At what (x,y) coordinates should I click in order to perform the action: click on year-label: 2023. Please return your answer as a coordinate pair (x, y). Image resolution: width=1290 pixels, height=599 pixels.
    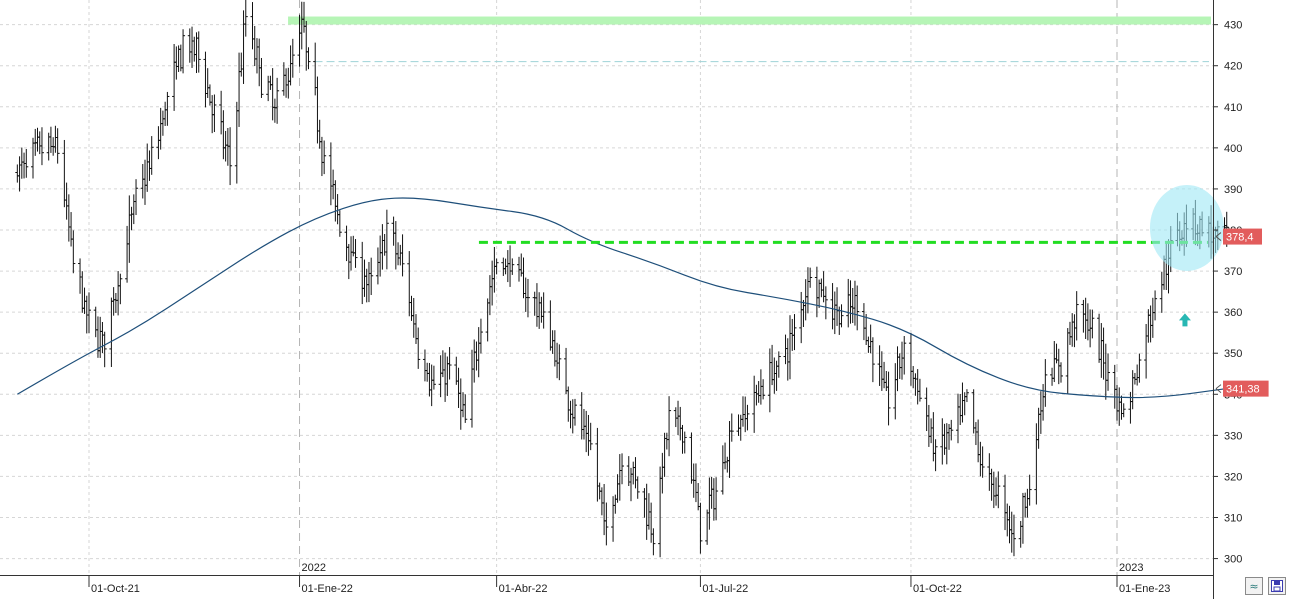
    Looking at the image, I should click on (1131, 568).